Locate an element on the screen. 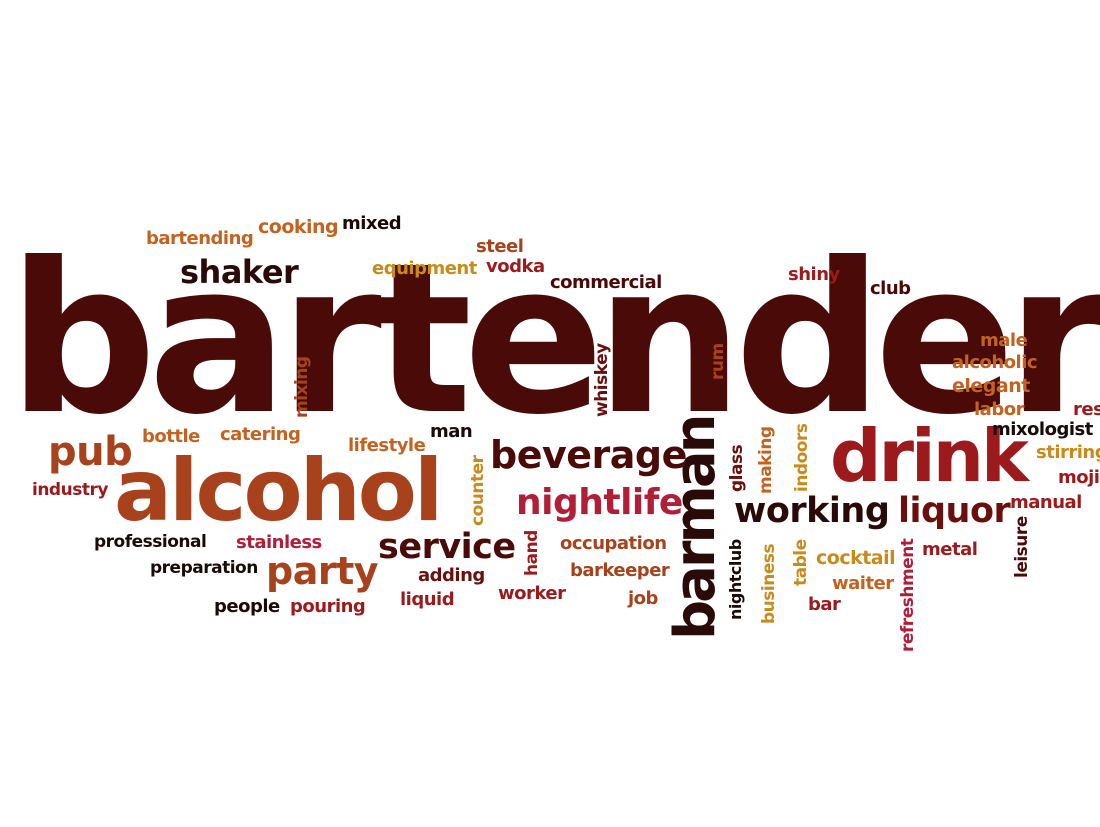 The height and width of the screenshot is (827, 1100). word-labor: labor is located at coordinates (999, 409).